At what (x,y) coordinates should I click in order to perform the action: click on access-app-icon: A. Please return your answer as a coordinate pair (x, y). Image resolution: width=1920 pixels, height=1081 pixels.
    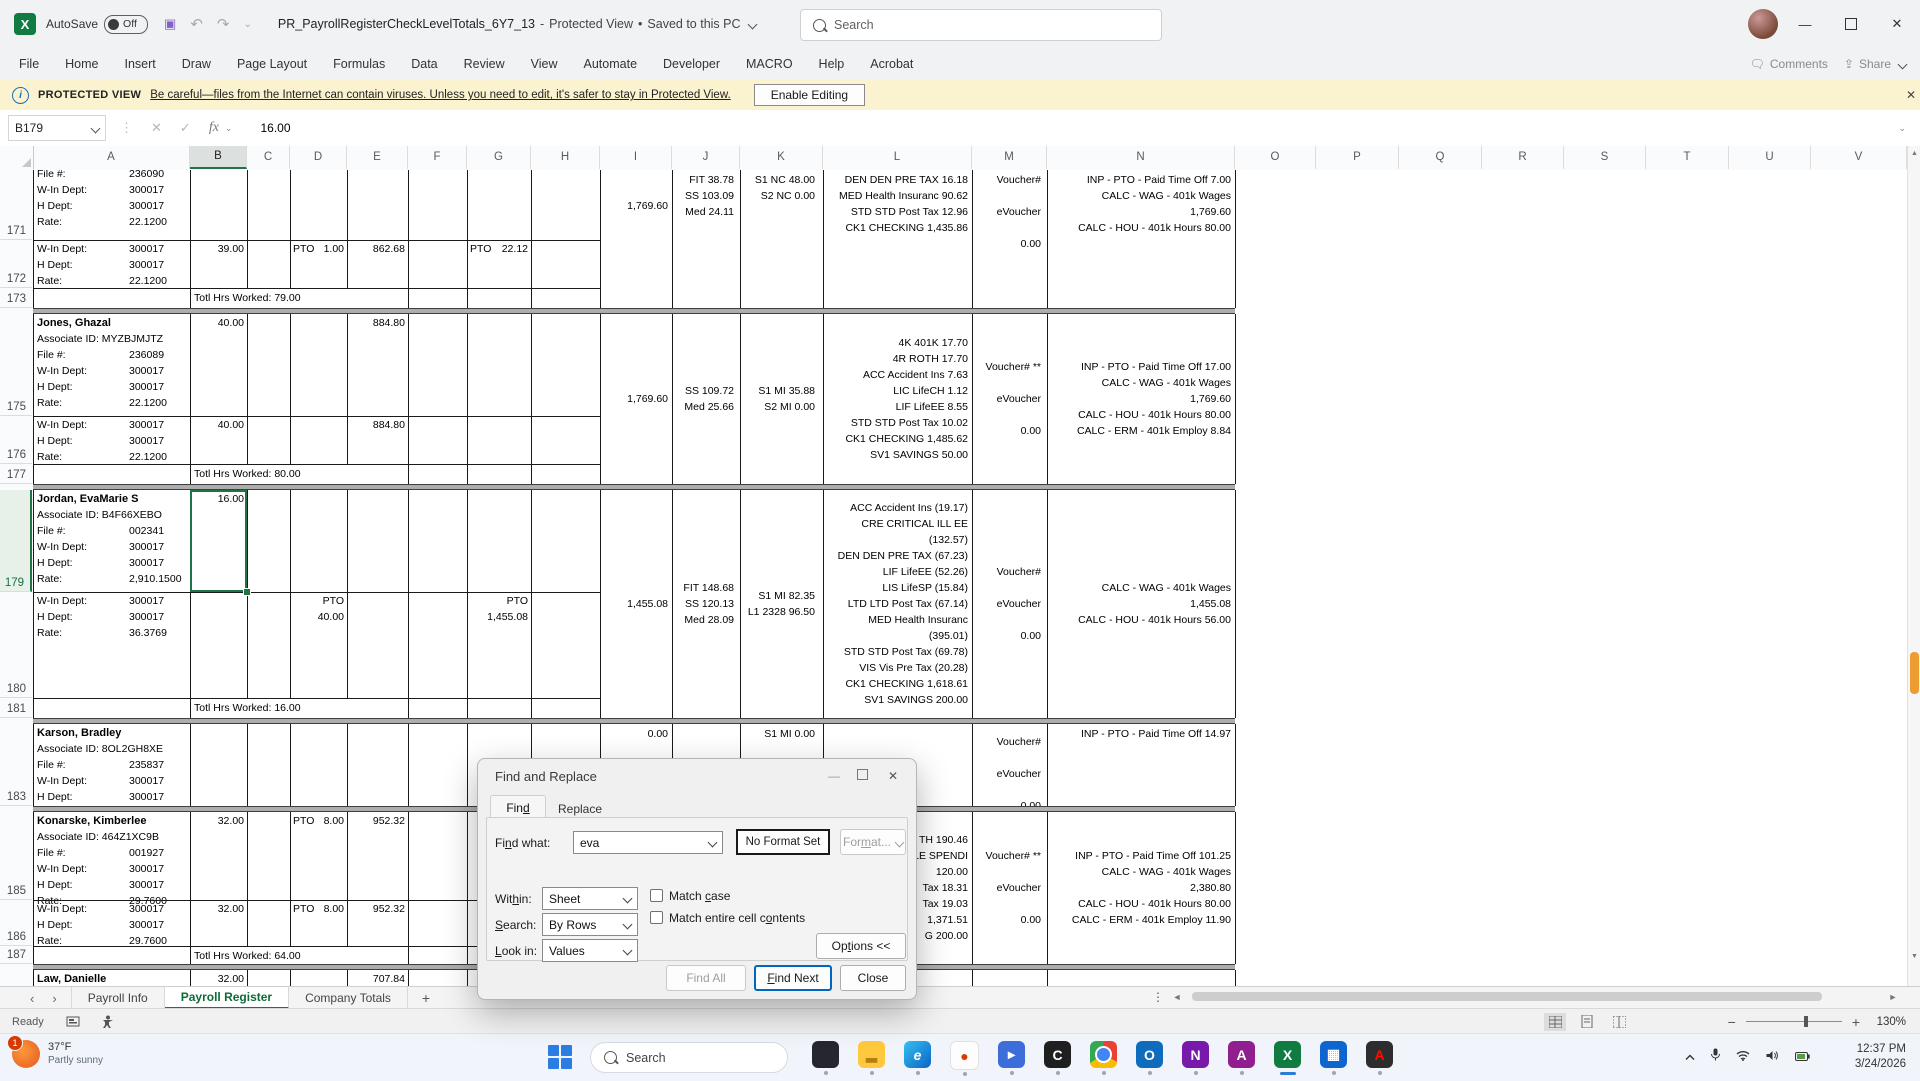
    Looking at the image, I should click on (1241, 1058).